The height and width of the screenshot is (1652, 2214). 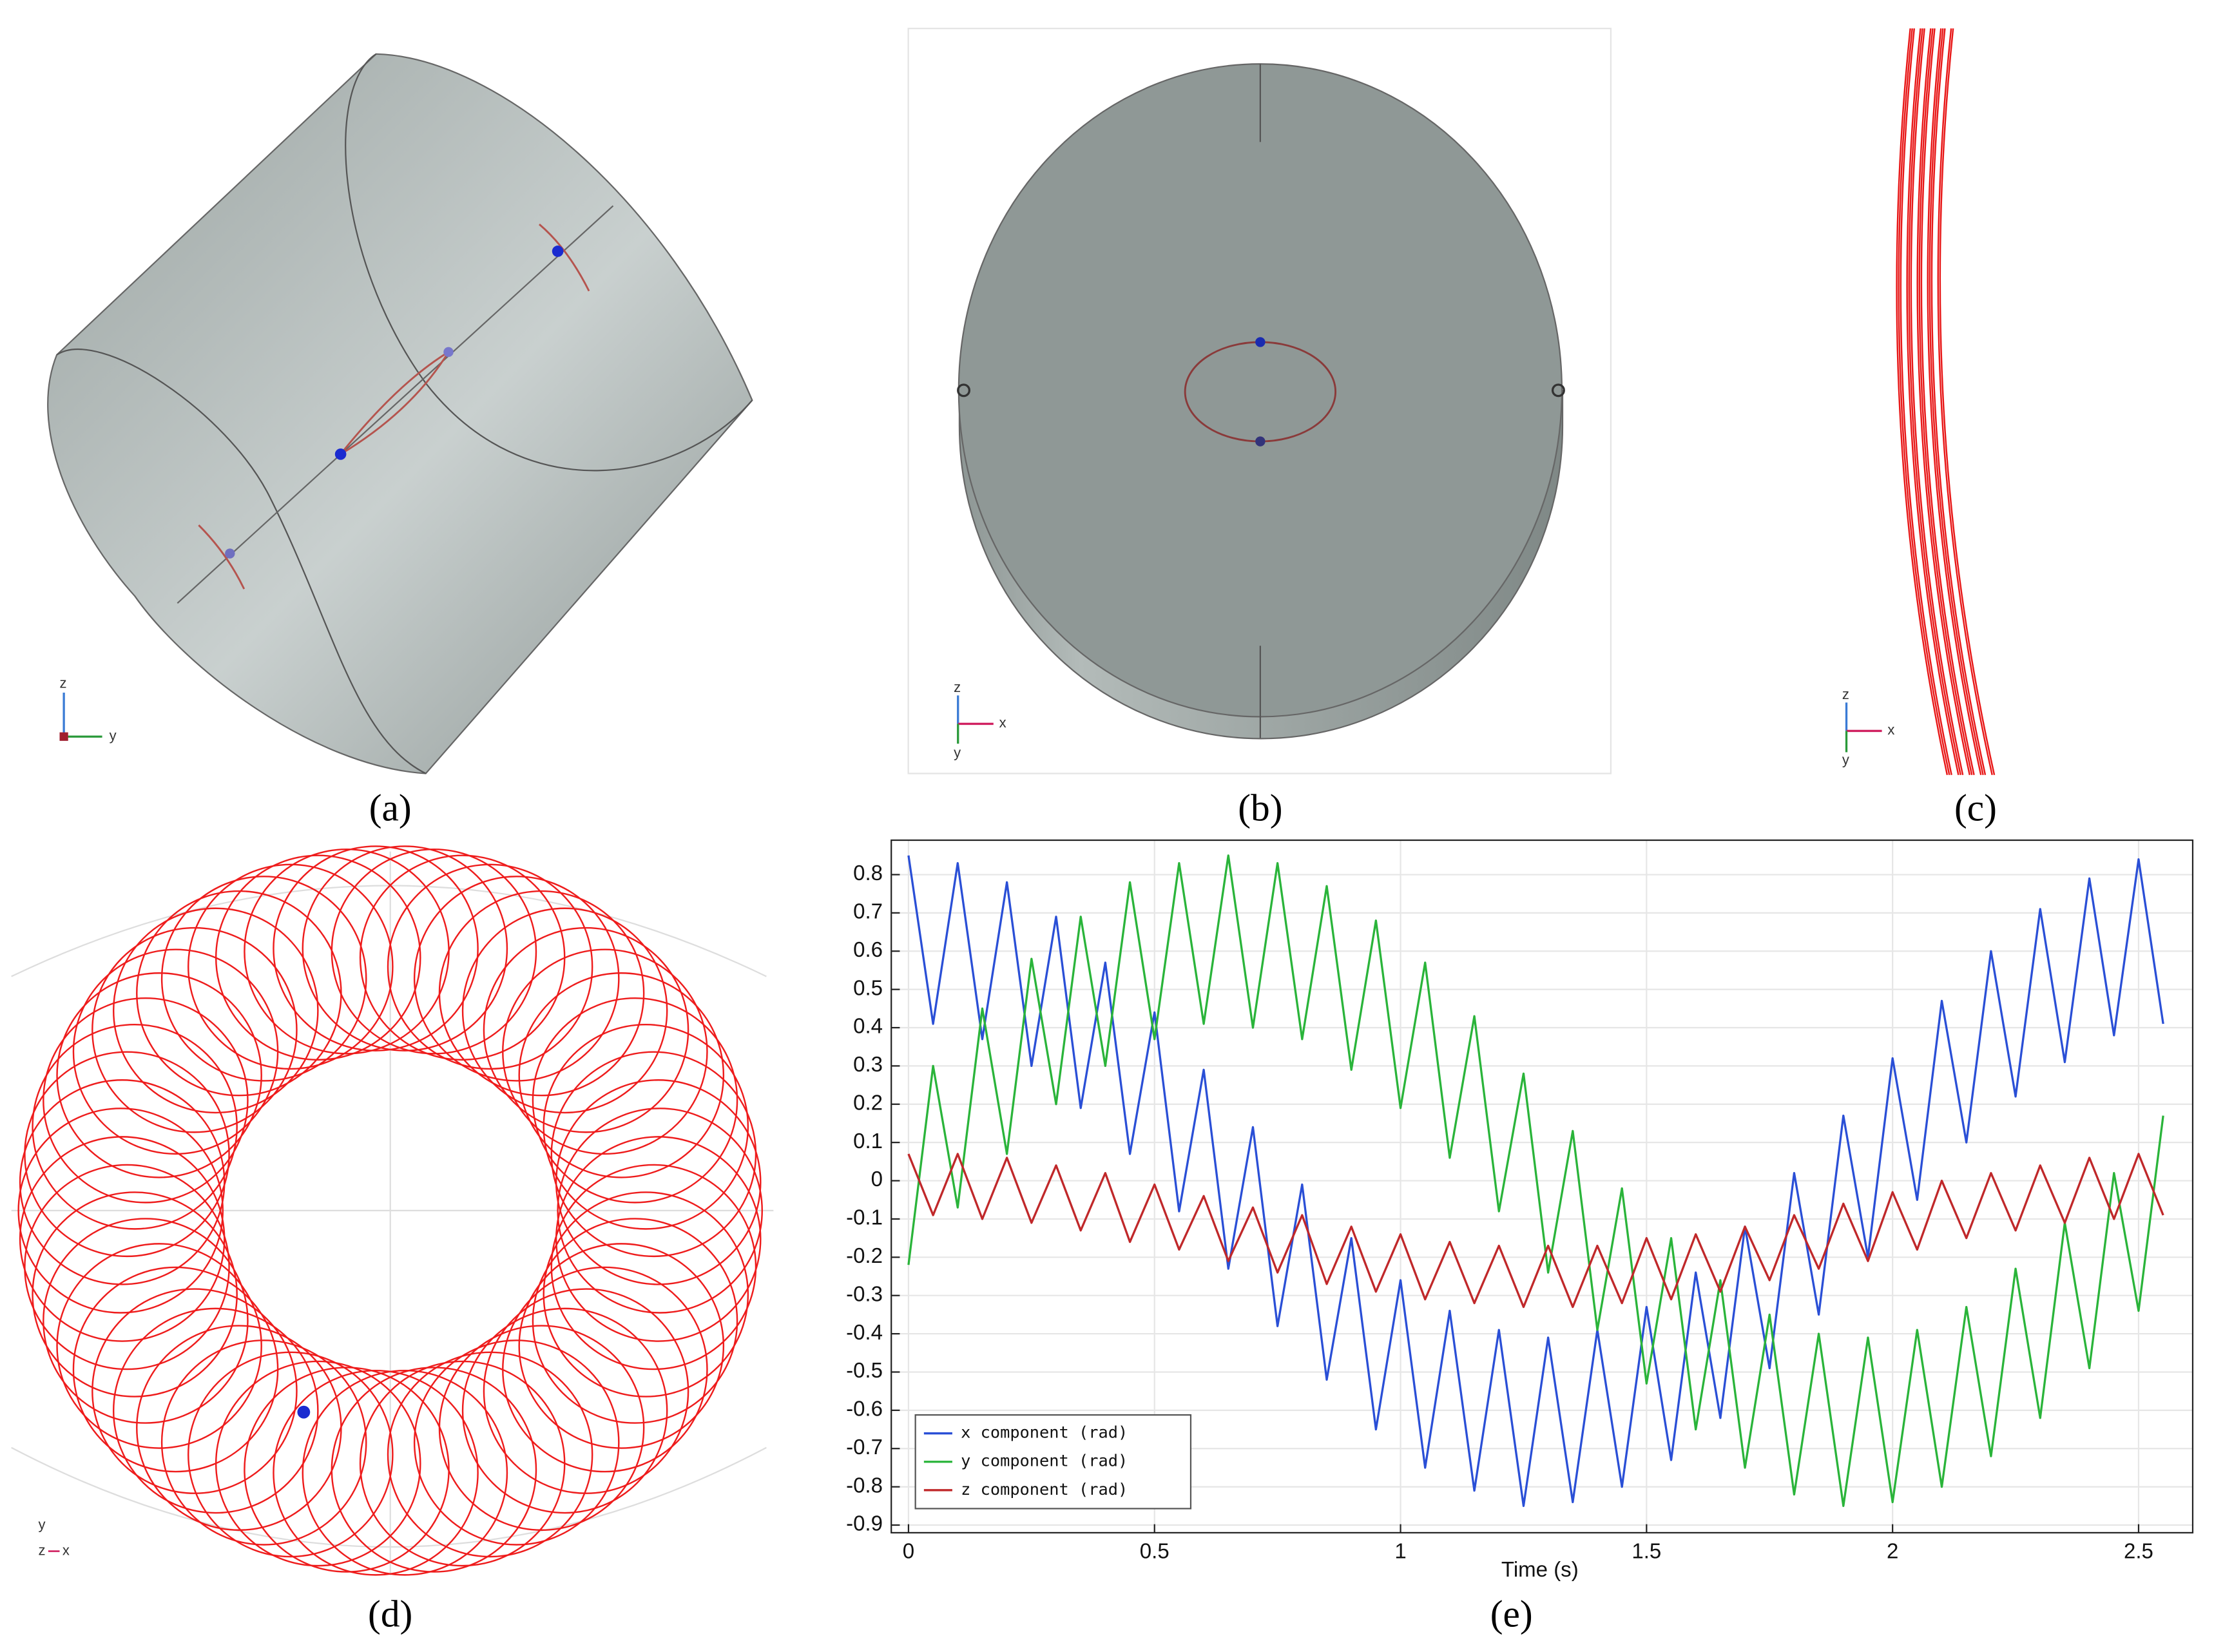 I want to click on y-tick-label: -0.7, so click(x=865, y=1447).